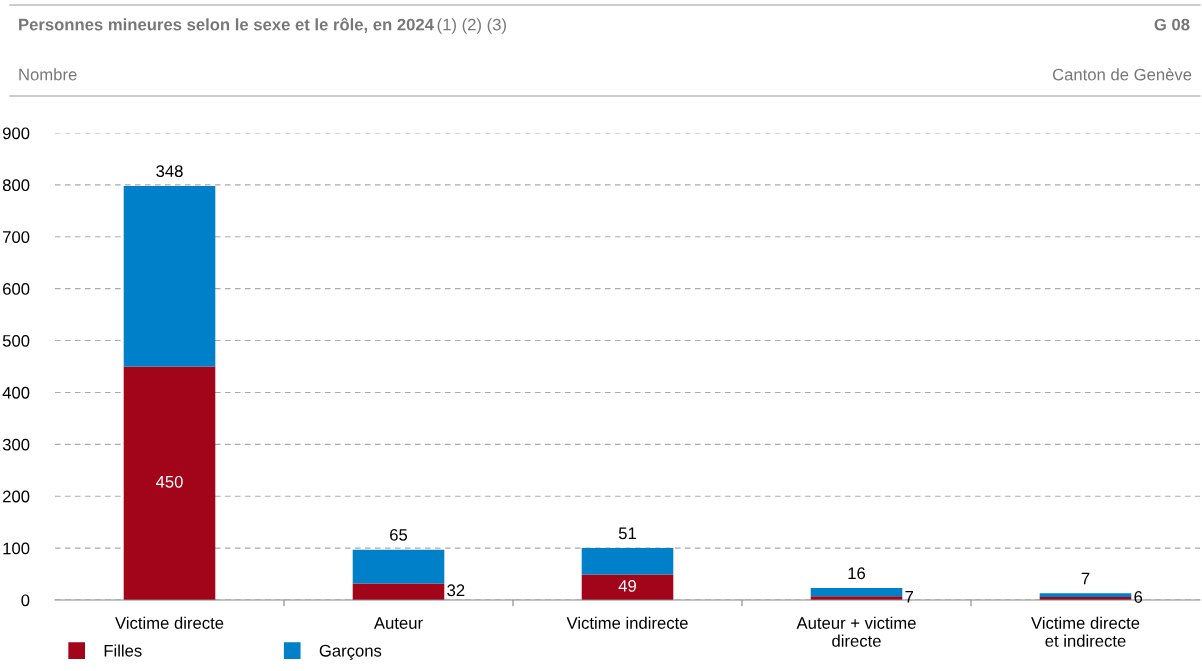 This screenshot has height=671, width=1202. I want to click on y-tick-label: 0, so click(25, 600).